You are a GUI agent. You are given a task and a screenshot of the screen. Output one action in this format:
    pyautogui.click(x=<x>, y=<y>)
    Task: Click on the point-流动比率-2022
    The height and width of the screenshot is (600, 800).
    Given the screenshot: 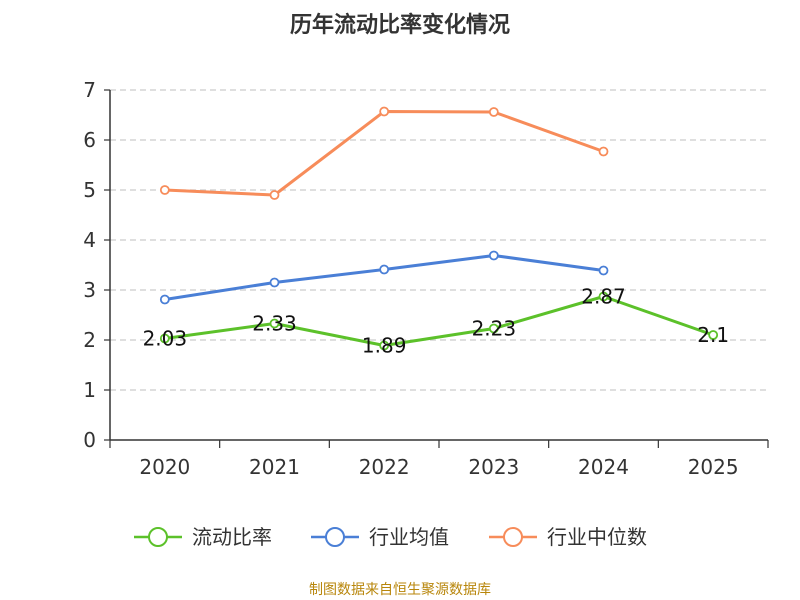 What is the action you would take?
    pyautogui.click(x=384, y=345)
    